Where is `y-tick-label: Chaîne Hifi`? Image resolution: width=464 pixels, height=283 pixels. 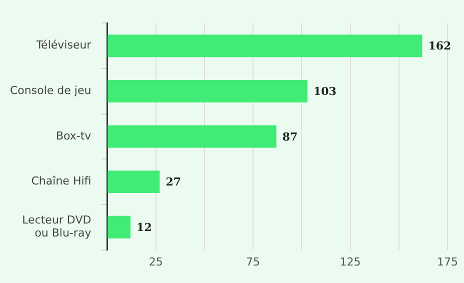 y-tick-label: Chaîne Hifi is located at coordinates (61, 181).